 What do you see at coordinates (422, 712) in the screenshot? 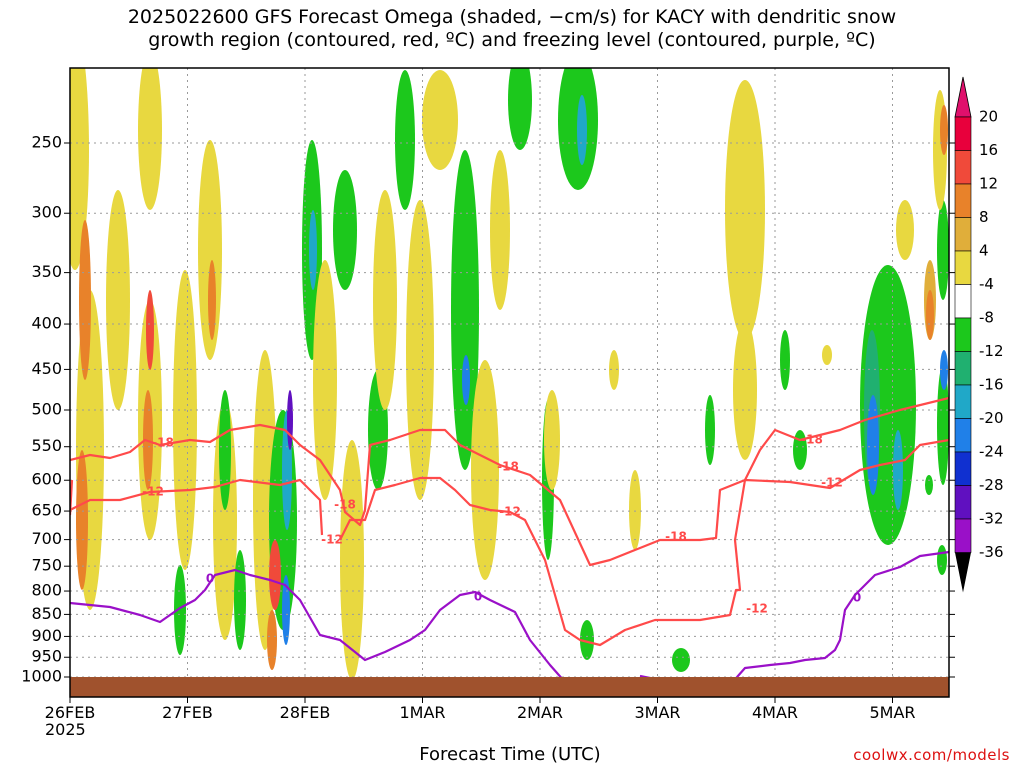
I see `x-tick-label-1MAR: 1MAR` at bounding box center [422, 712].